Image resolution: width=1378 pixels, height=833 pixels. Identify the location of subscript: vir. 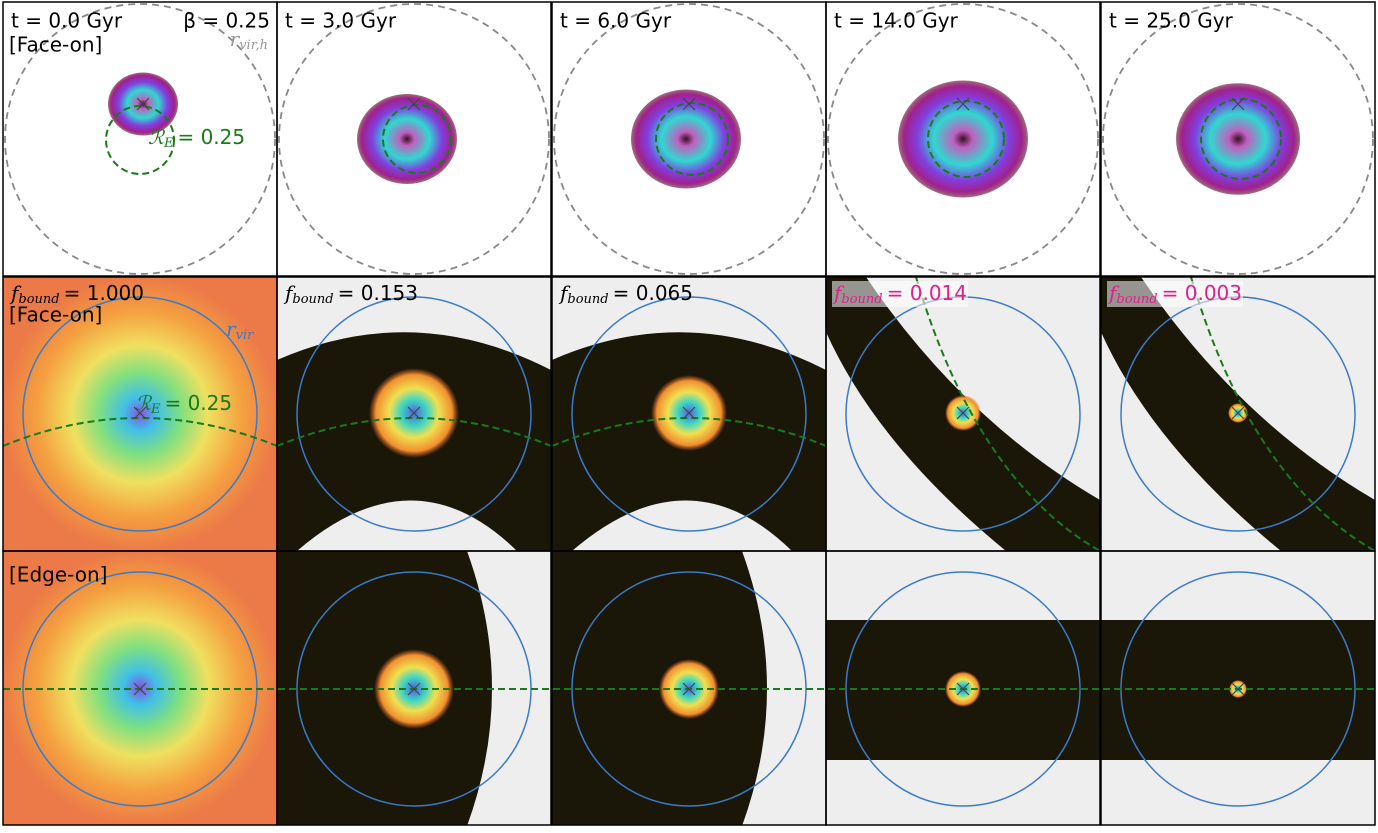
(245, 335).